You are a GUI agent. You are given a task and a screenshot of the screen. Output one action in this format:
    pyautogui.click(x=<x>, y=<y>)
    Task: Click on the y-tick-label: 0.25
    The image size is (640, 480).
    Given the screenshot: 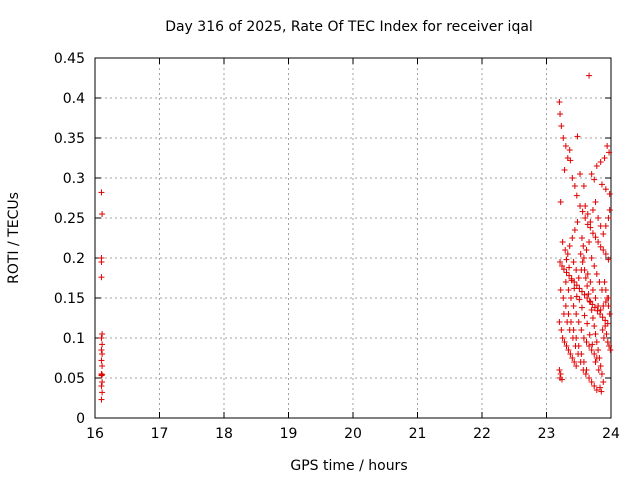 What is the action you would take?
    pyautogui.click(x=69, y=219)
    